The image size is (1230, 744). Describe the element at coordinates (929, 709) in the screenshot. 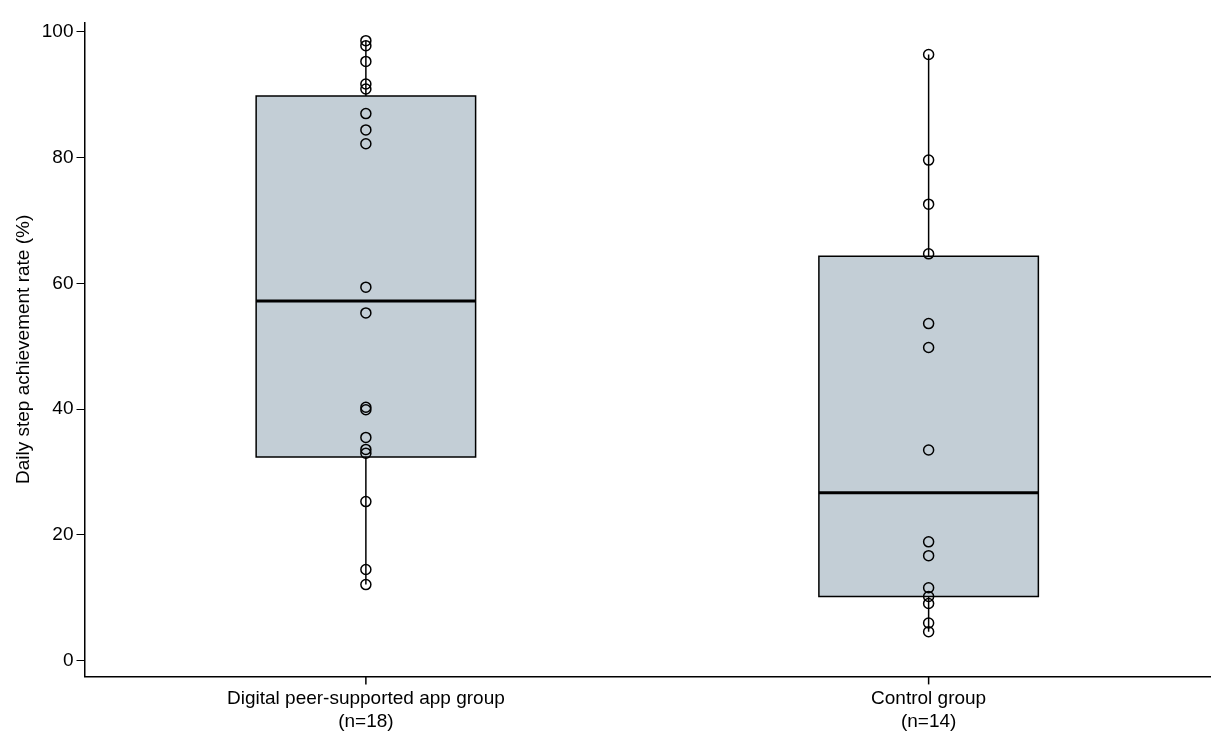

I see `x-tick-label: Control group (n=14)` at that location.